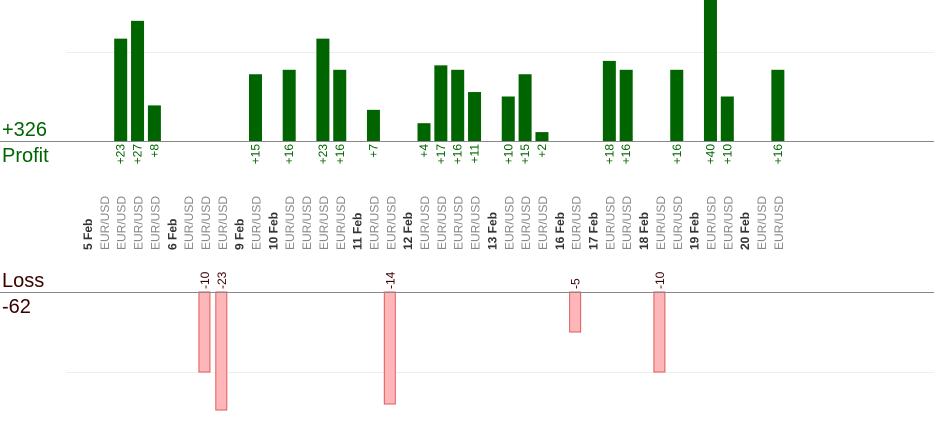 The height and width of the screenshot is (425, 934). I want to click on profit-total: +326, so click(25, 130).